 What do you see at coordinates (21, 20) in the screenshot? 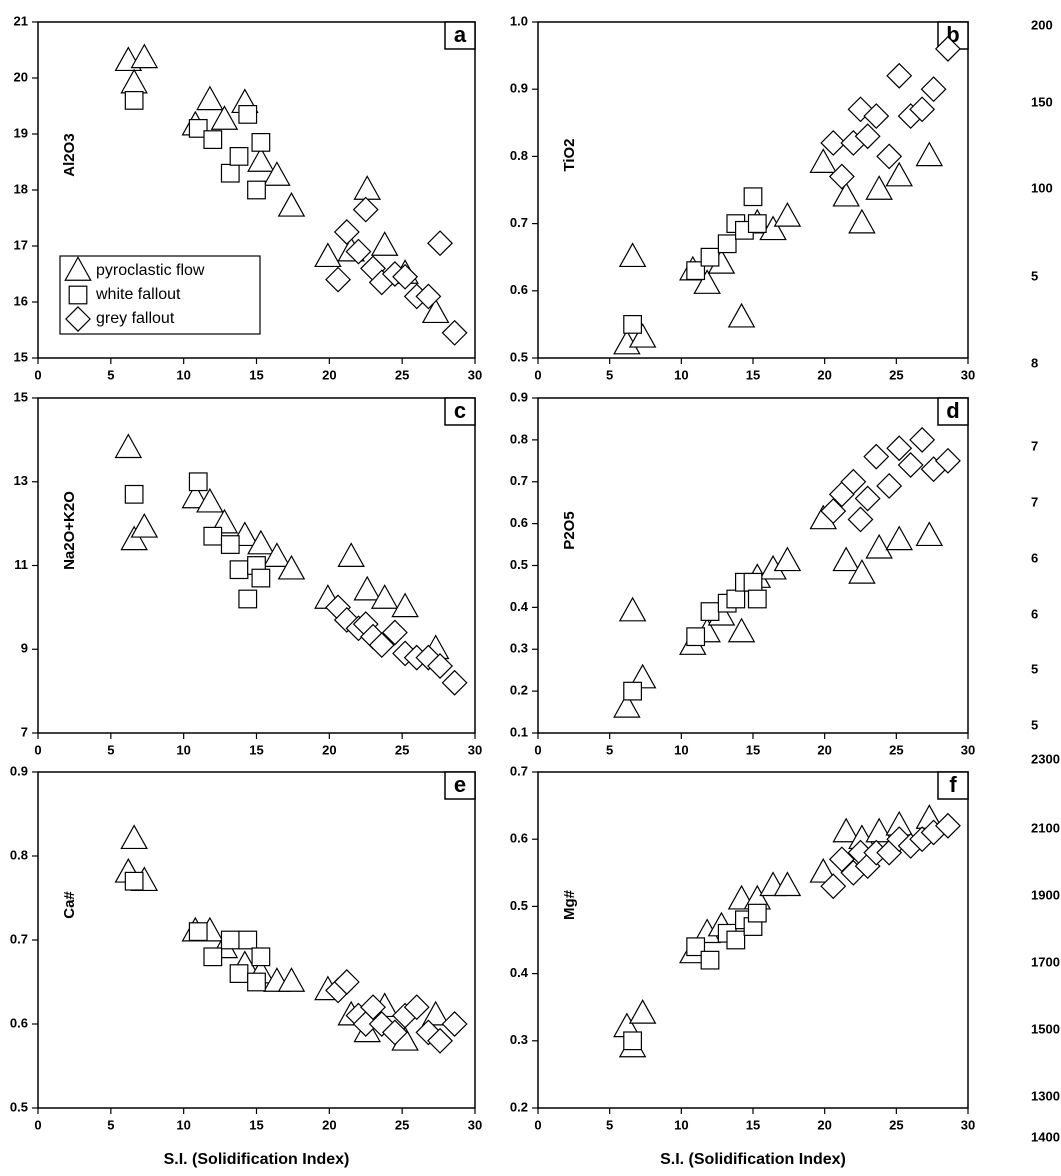
I see `y-tick-label: 21` at bounding box center [21, 20].